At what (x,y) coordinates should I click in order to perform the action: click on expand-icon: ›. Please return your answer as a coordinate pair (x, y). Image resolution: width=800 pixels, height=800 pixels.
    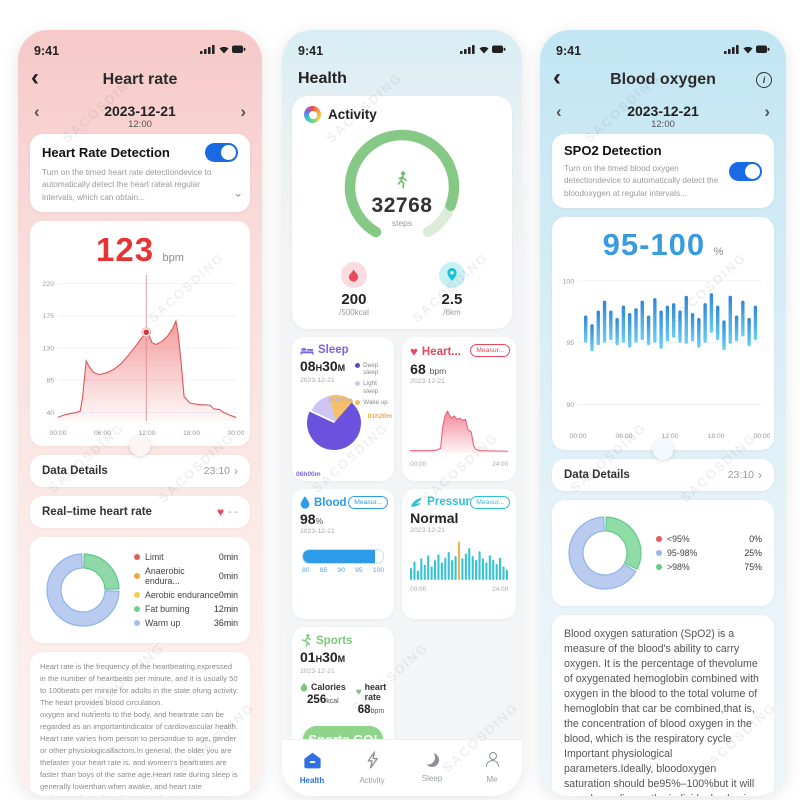
    Looking at the image, I should click on (238, 195).